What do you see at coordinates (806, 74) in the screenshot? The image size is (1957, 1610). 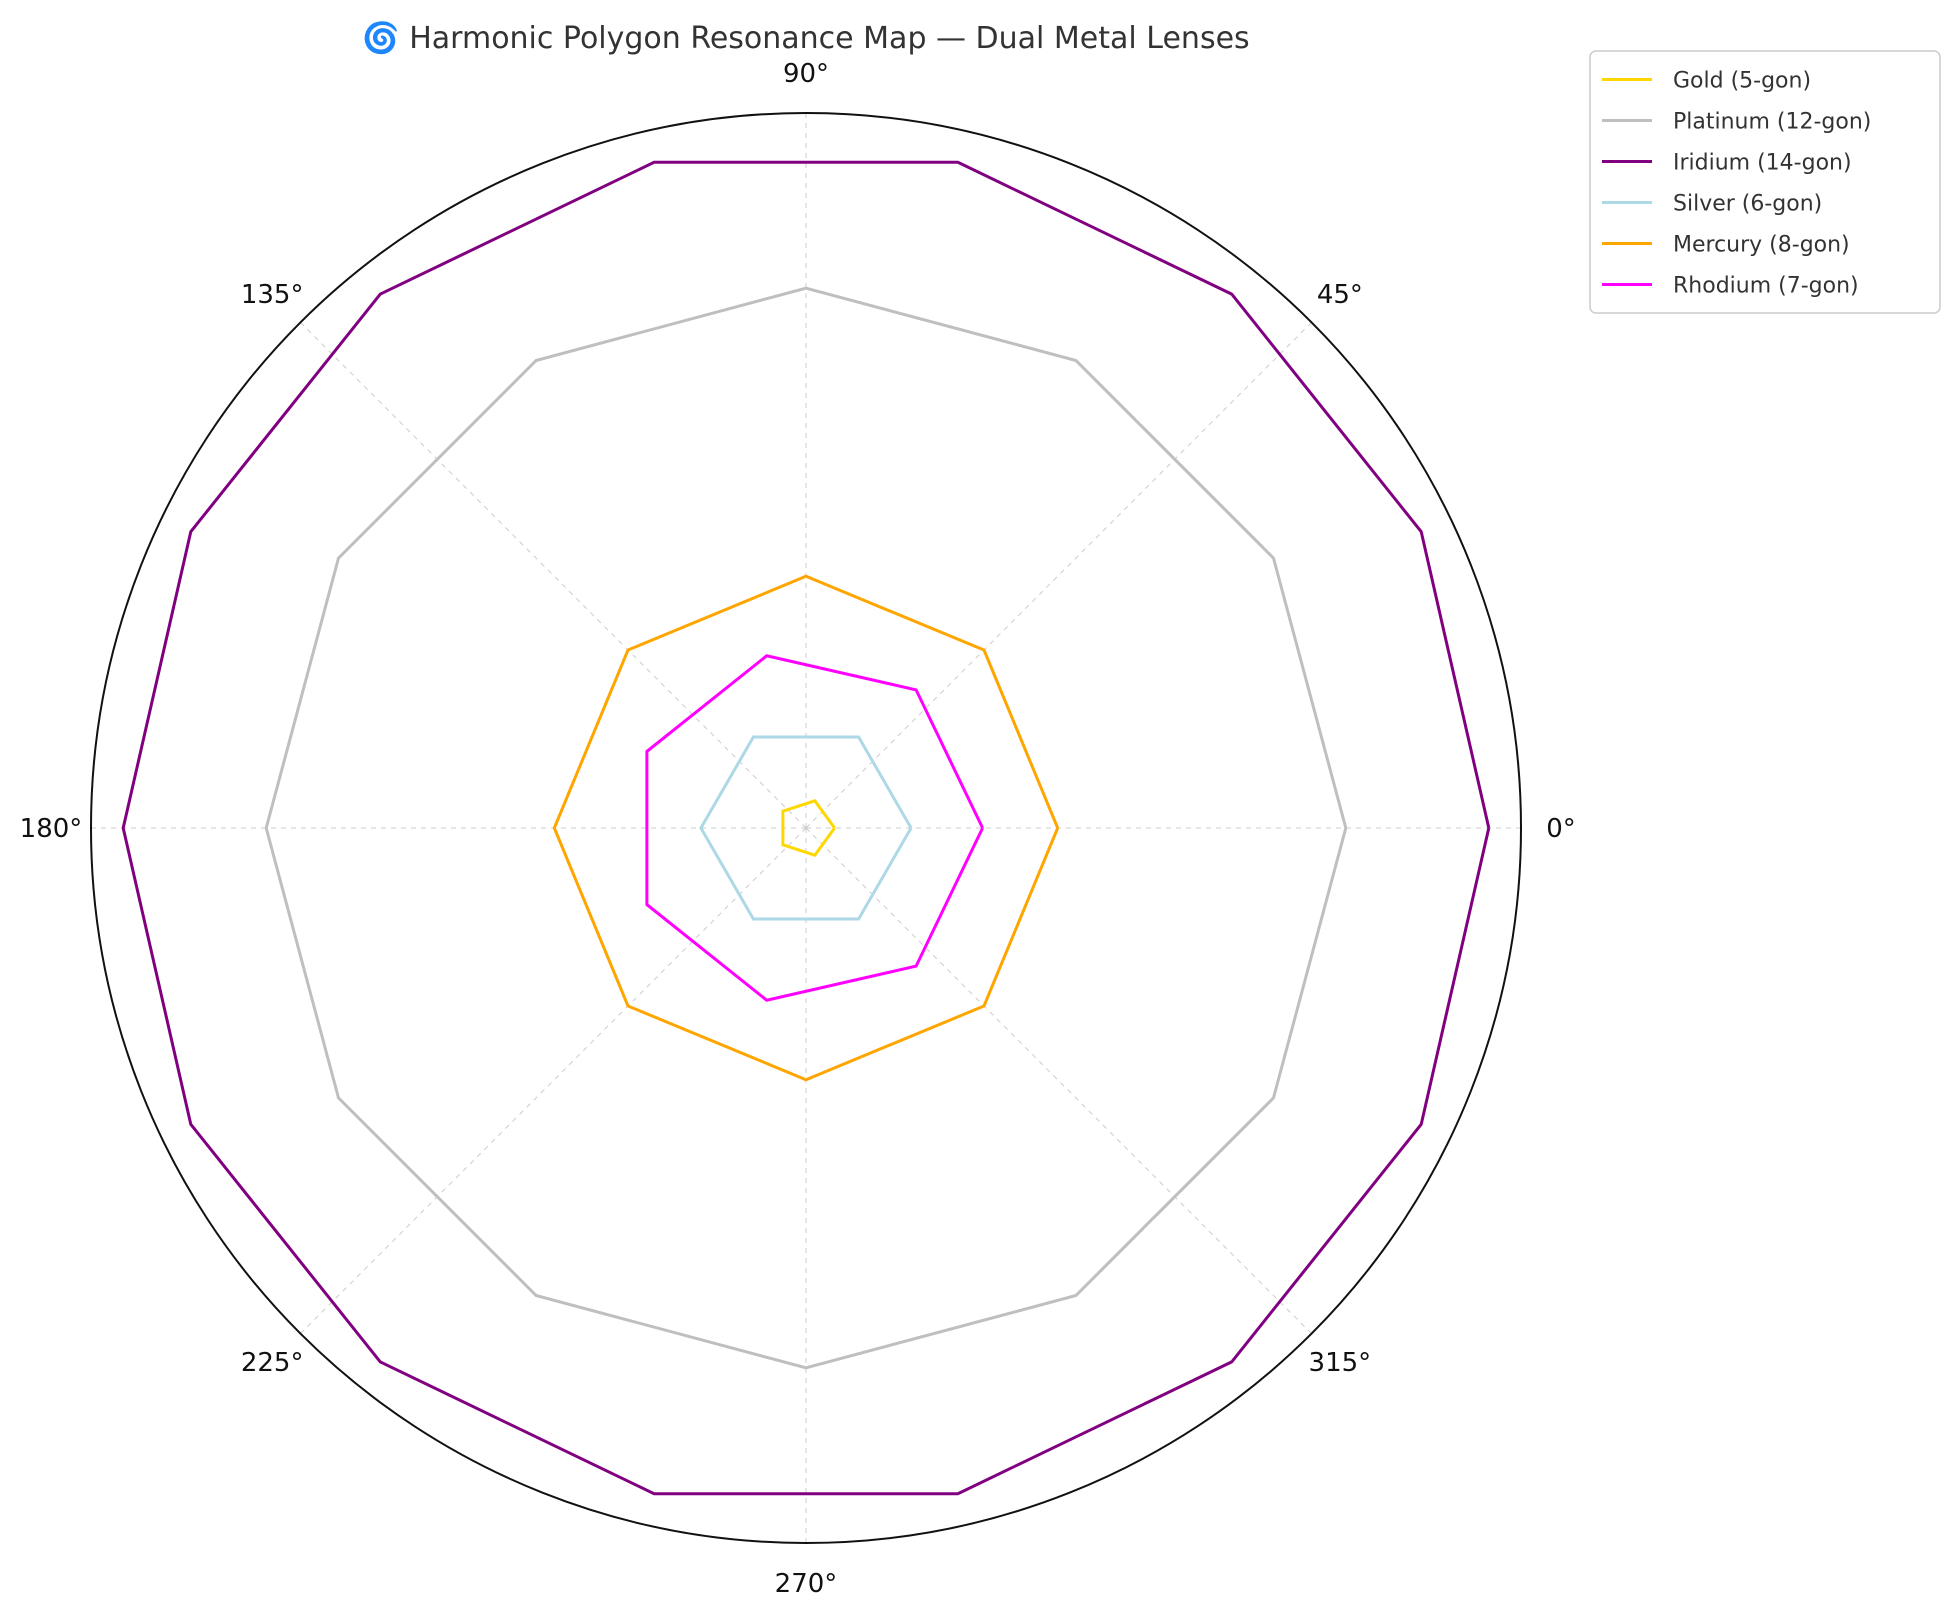 I see `angle-tick-label: 90°` at bounding box center [806, 74].